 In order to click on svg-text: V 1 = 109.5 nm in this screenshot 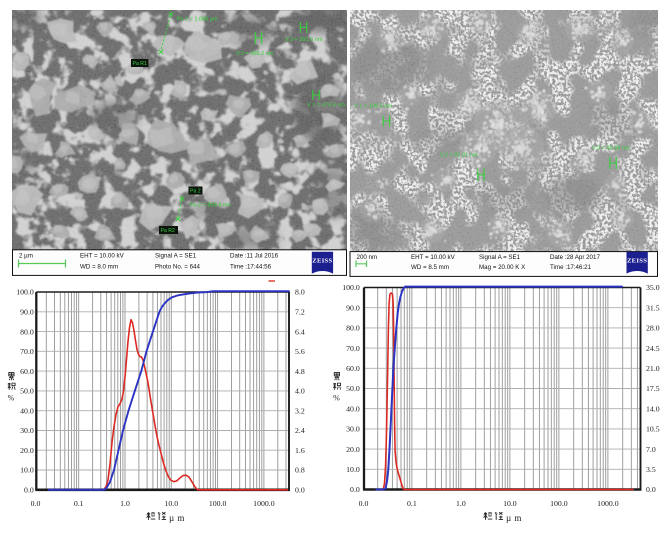, I will do `click(373, 107)`.